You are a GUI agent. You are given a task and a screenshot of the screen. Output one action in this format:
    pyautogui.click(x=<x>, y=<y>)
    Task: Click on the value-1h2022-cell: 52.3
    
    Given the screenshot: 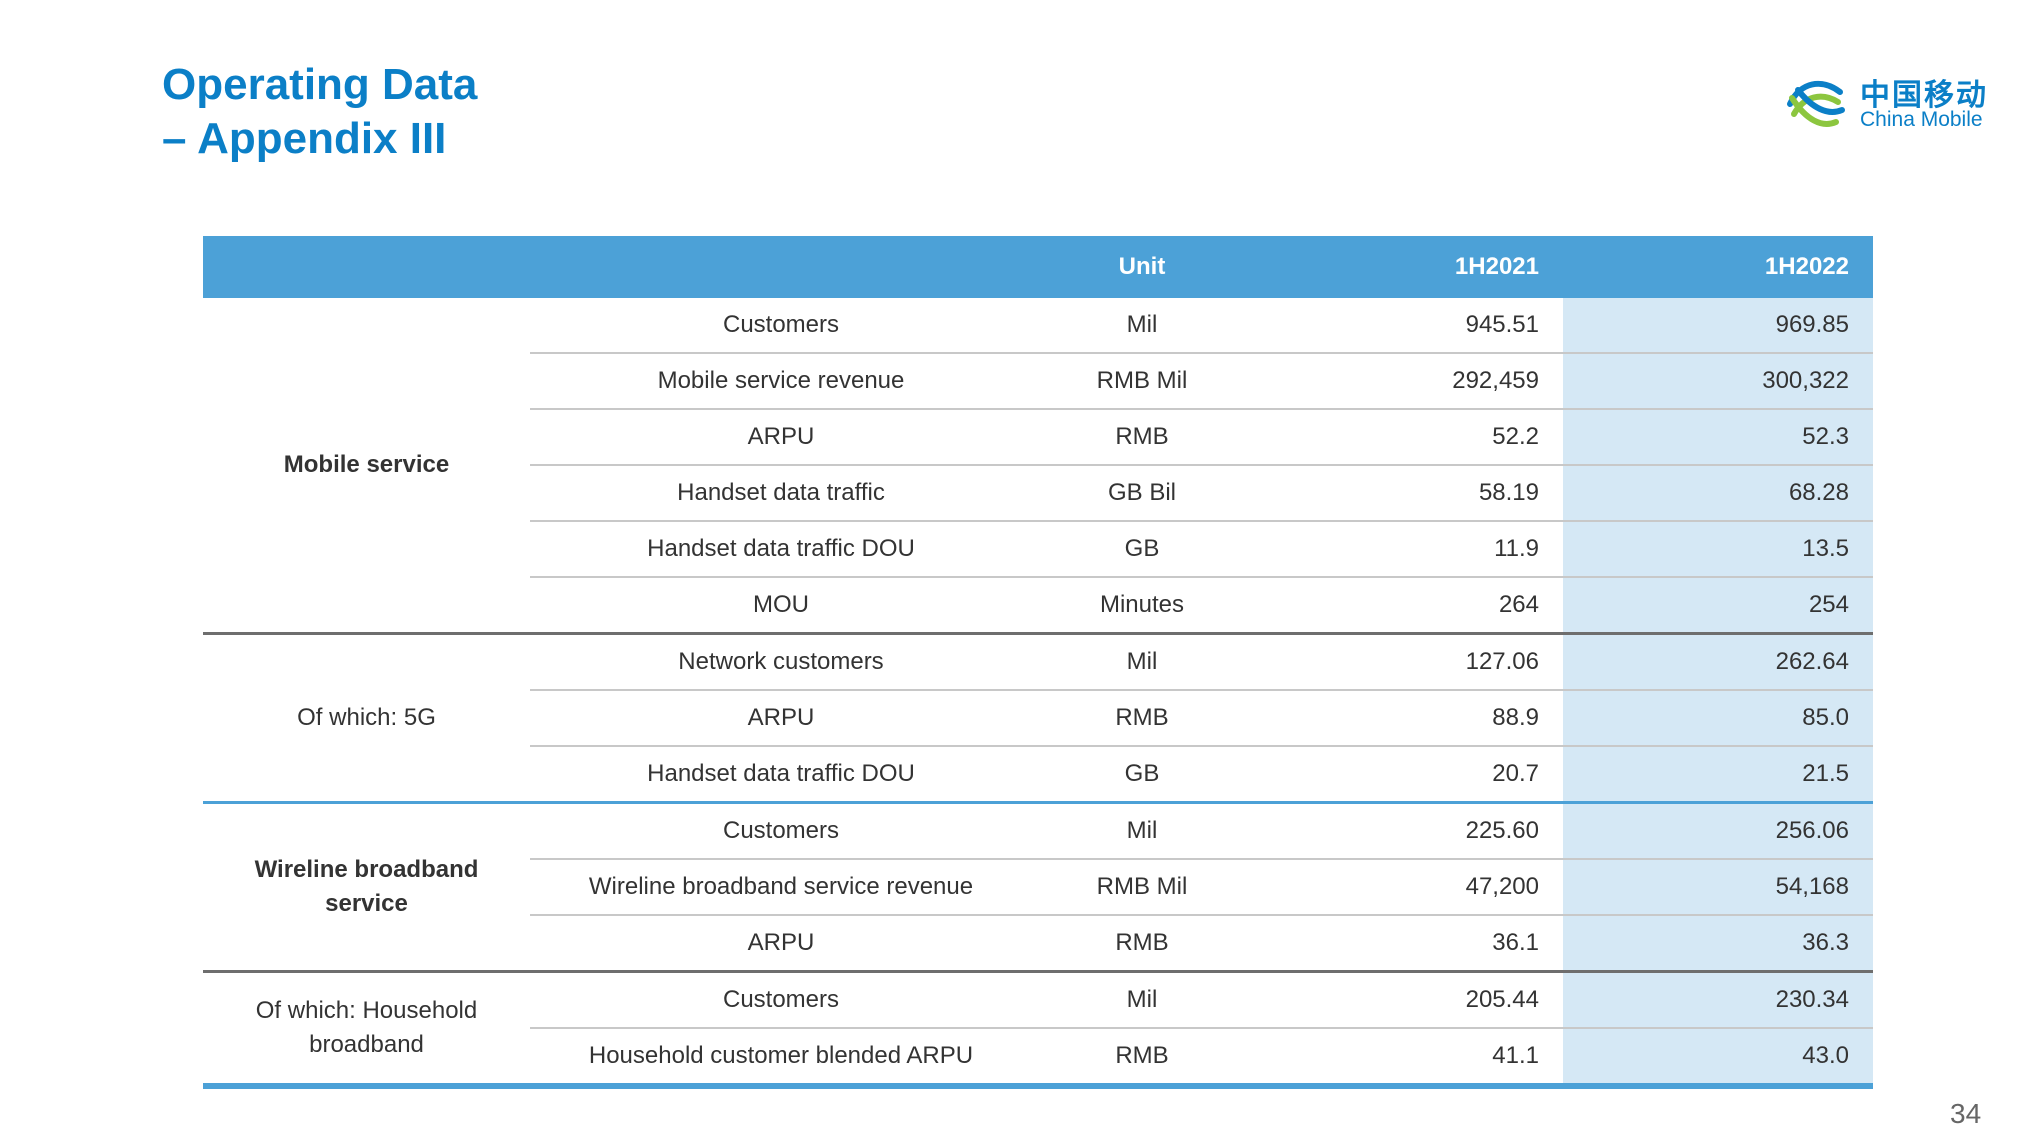 What is the action you would take?
    pyautogui.click(x=1718, y=437)
    